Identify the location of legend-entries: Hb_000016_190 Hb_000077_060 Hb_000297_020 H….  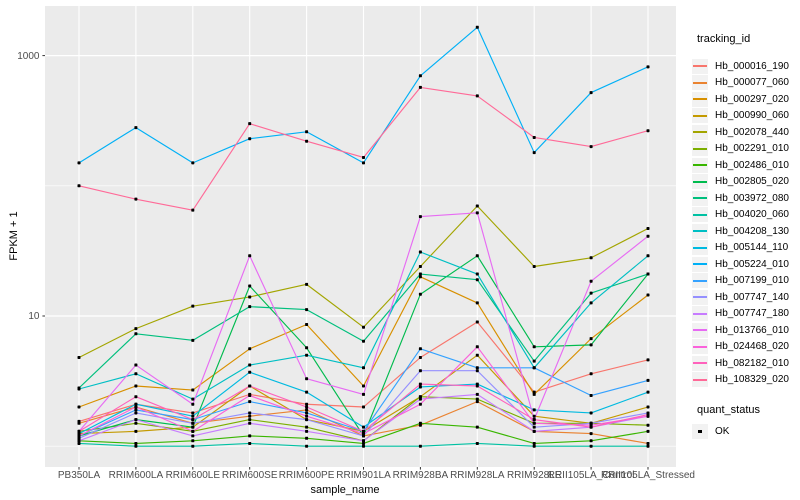
(740, 223).